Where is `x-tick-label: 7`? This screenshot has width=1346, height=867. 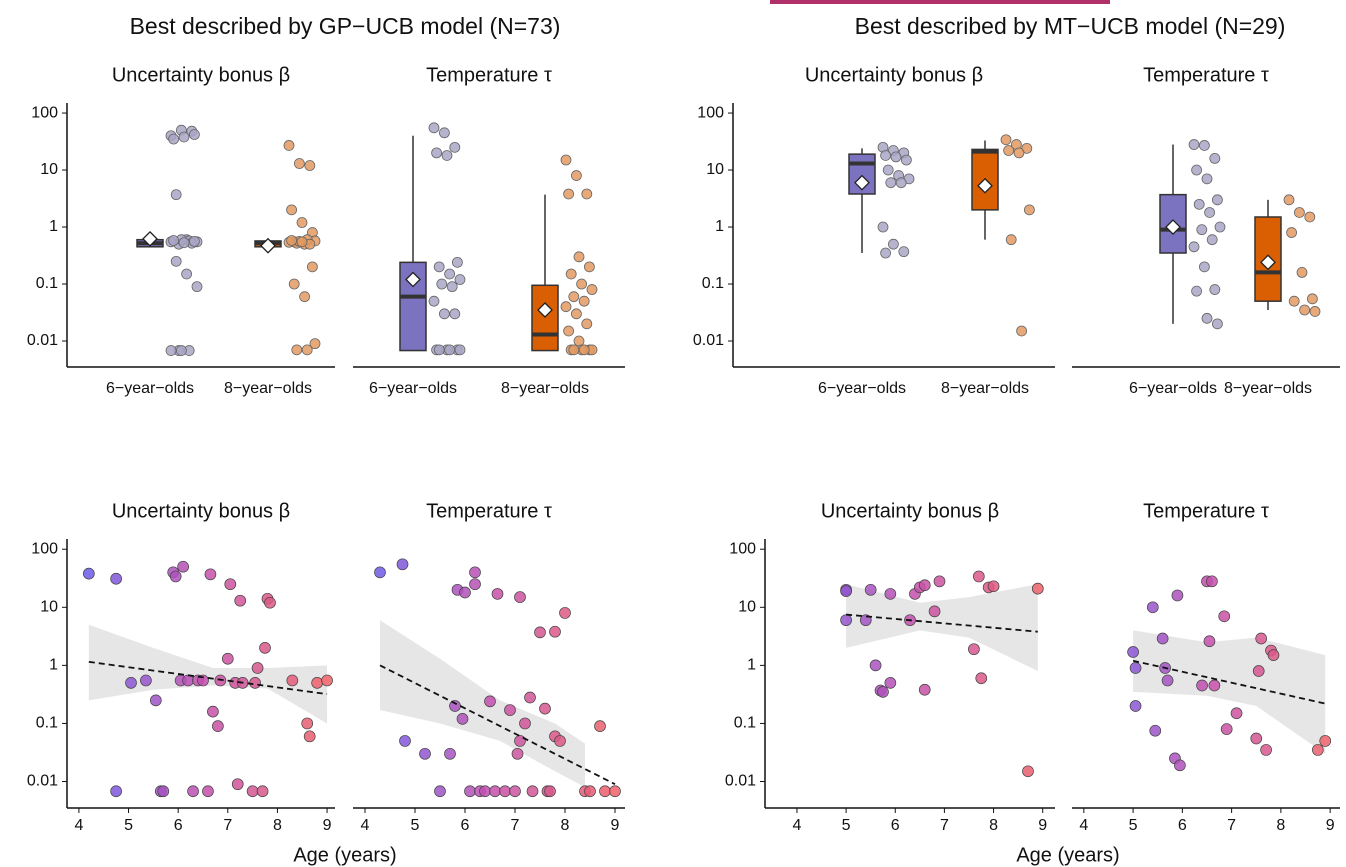
x-tick-label: 7 is located at coordinates (1231, 825).